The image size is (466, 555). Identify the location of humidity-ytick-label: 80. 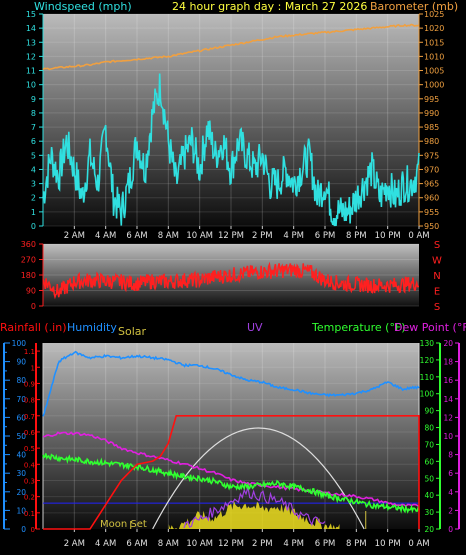
(21, 380).